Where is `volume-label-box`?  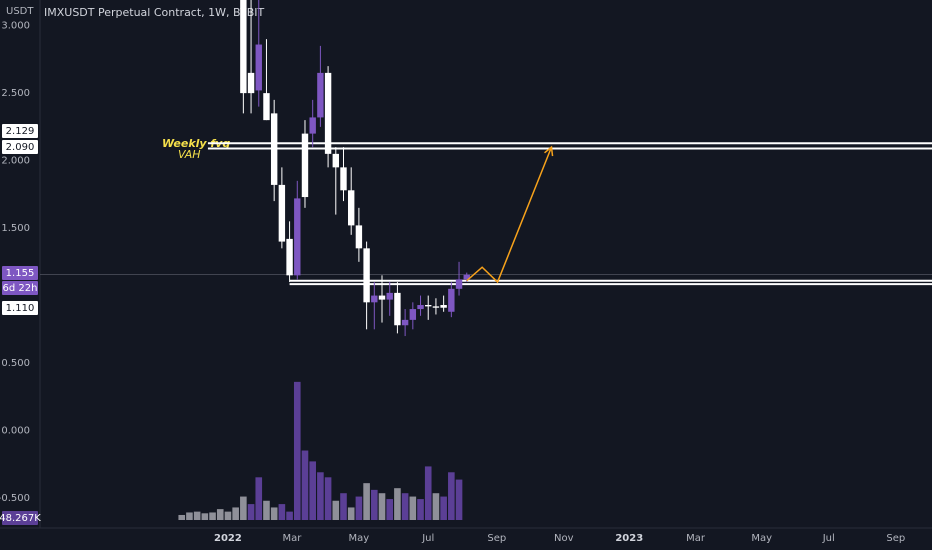
volume-label-box is located at coordinates (20, 518).